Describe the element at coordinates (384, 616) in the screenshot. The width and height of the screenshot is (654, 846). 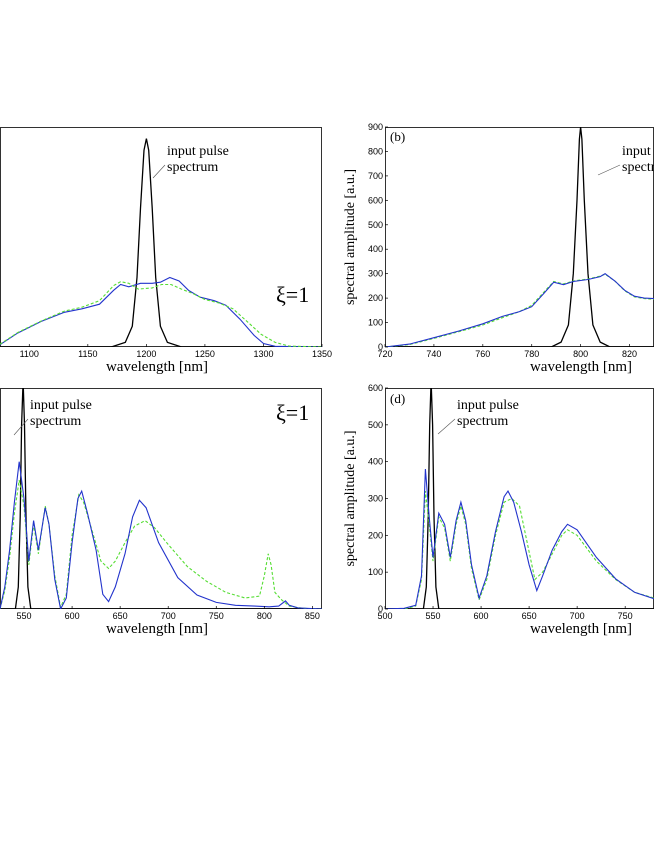
I see `x-tick-label: 500` at that location.